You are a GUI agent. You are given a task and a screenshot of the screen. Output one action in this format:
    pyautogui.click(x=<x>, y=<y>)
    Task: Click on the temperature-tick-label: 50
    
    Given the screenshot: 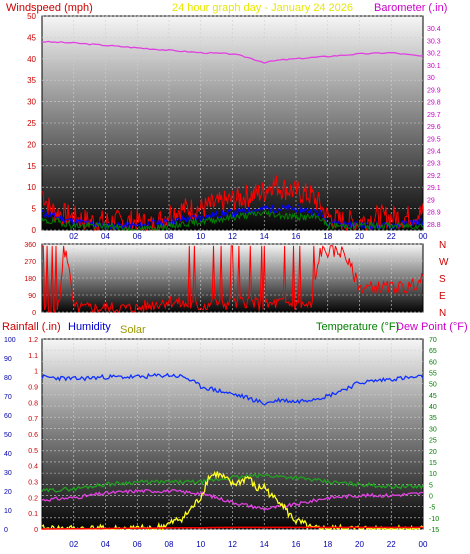 What is the action you would take?
    pyautogui.click(x=433, y=385)
    